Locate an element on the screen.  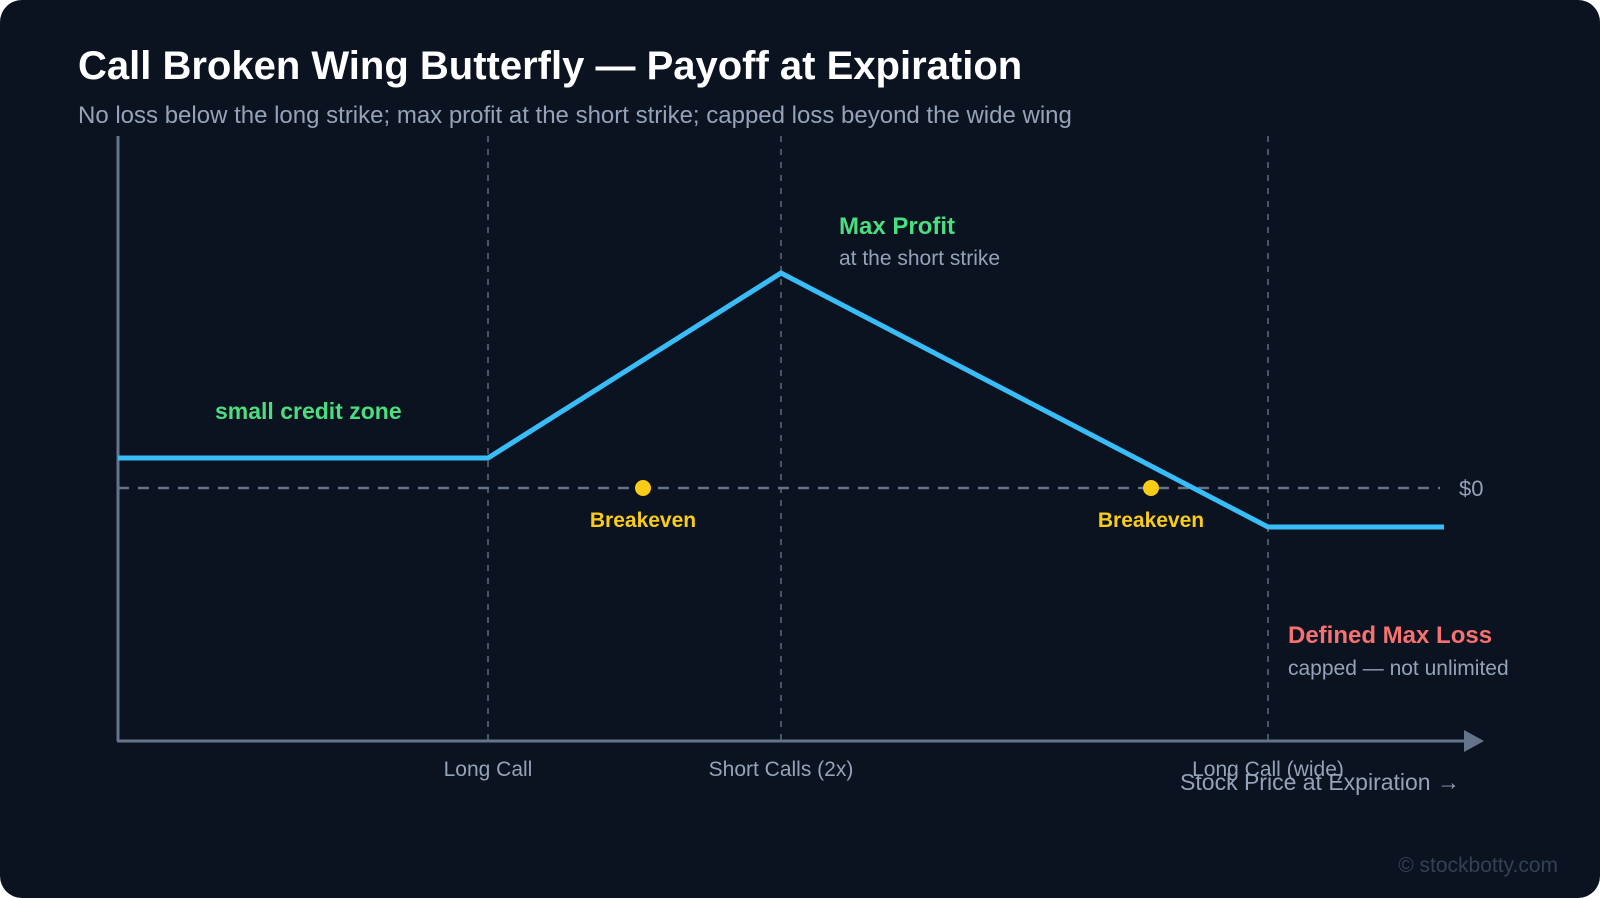
breakeven-label-lower: Breakeven is located at coordinates (643, 520).